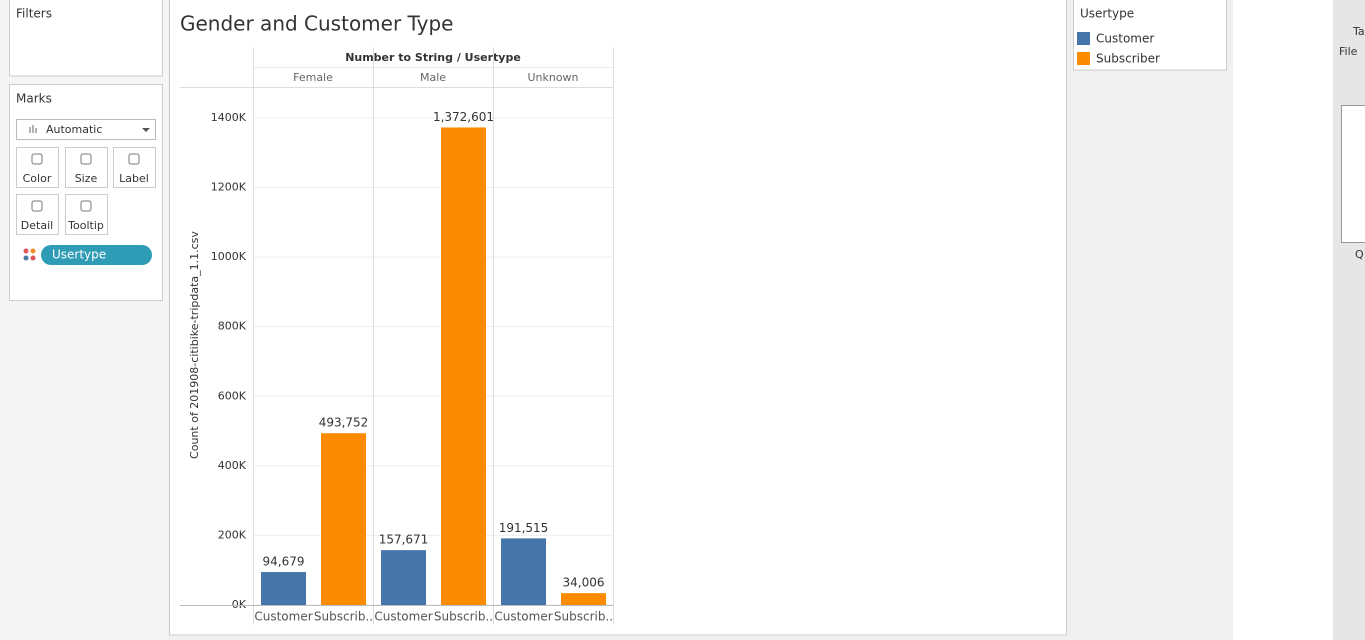 This screenshot has height=640, width=1365. What do you see at coordinates (79, 255) in the screenshot?
I see `pill-label: Usertype` at bounding box center [79, 255].